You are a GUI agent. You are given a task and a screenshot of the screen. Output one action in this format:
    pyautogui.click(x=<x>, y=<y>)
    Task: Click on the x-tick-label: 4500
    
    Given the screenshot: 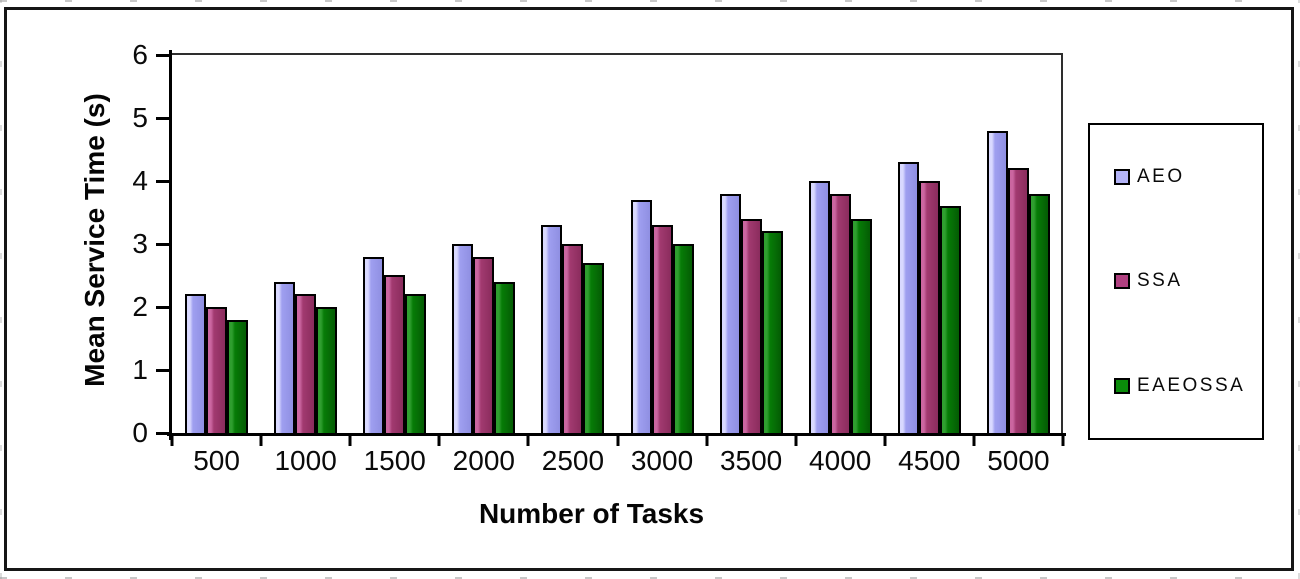 What is the action you would take?
    pyautogui.click(x=929, y=460)
    